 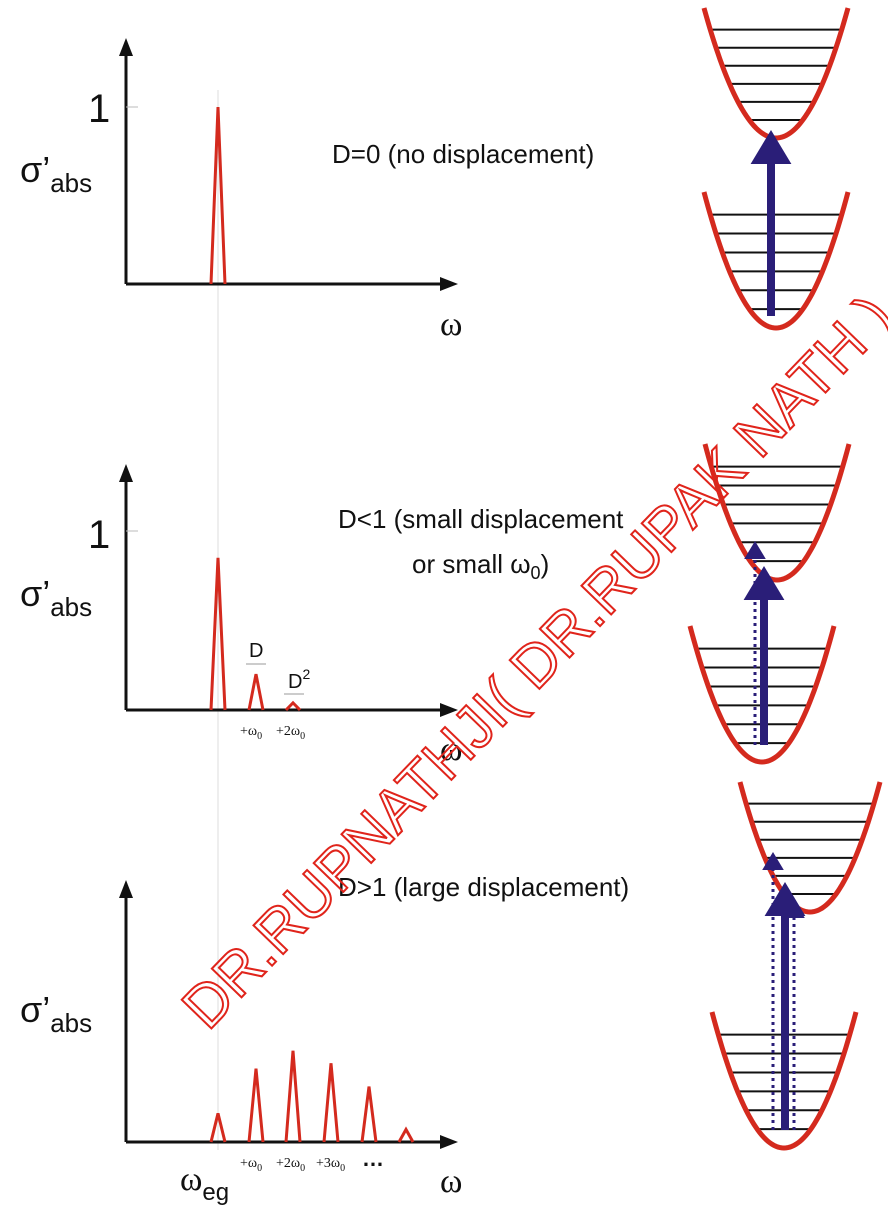 What do you see at coordinates (126, 47) in the screenshot?
I see `panel-1-y-arrowhead` at bounding box center [126, 47].